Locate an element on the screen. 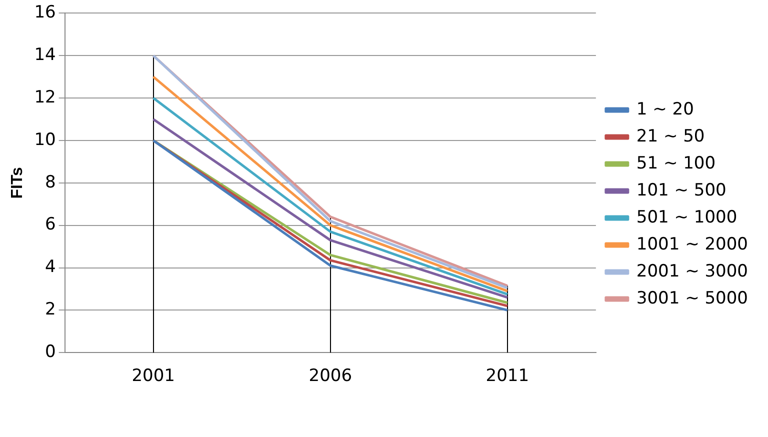 Image resolution: width=768 pixels, height=437 pixels. legend-label: 51 ~ 100 is located at coordinates (676, 163).